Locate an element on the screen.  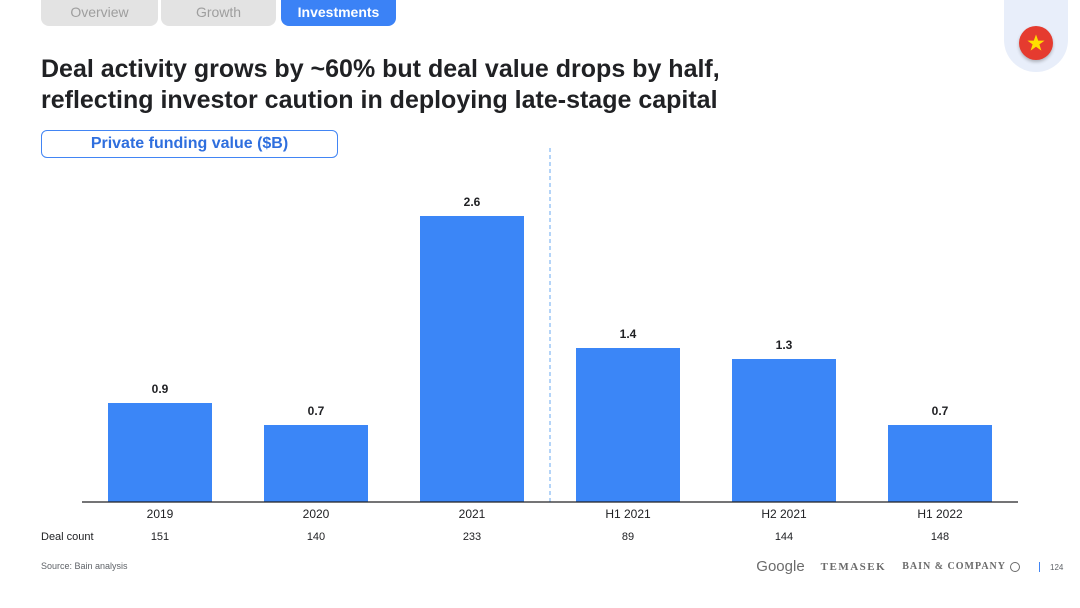
vietnam-flag-icon is located at coordinates (1036, 43).